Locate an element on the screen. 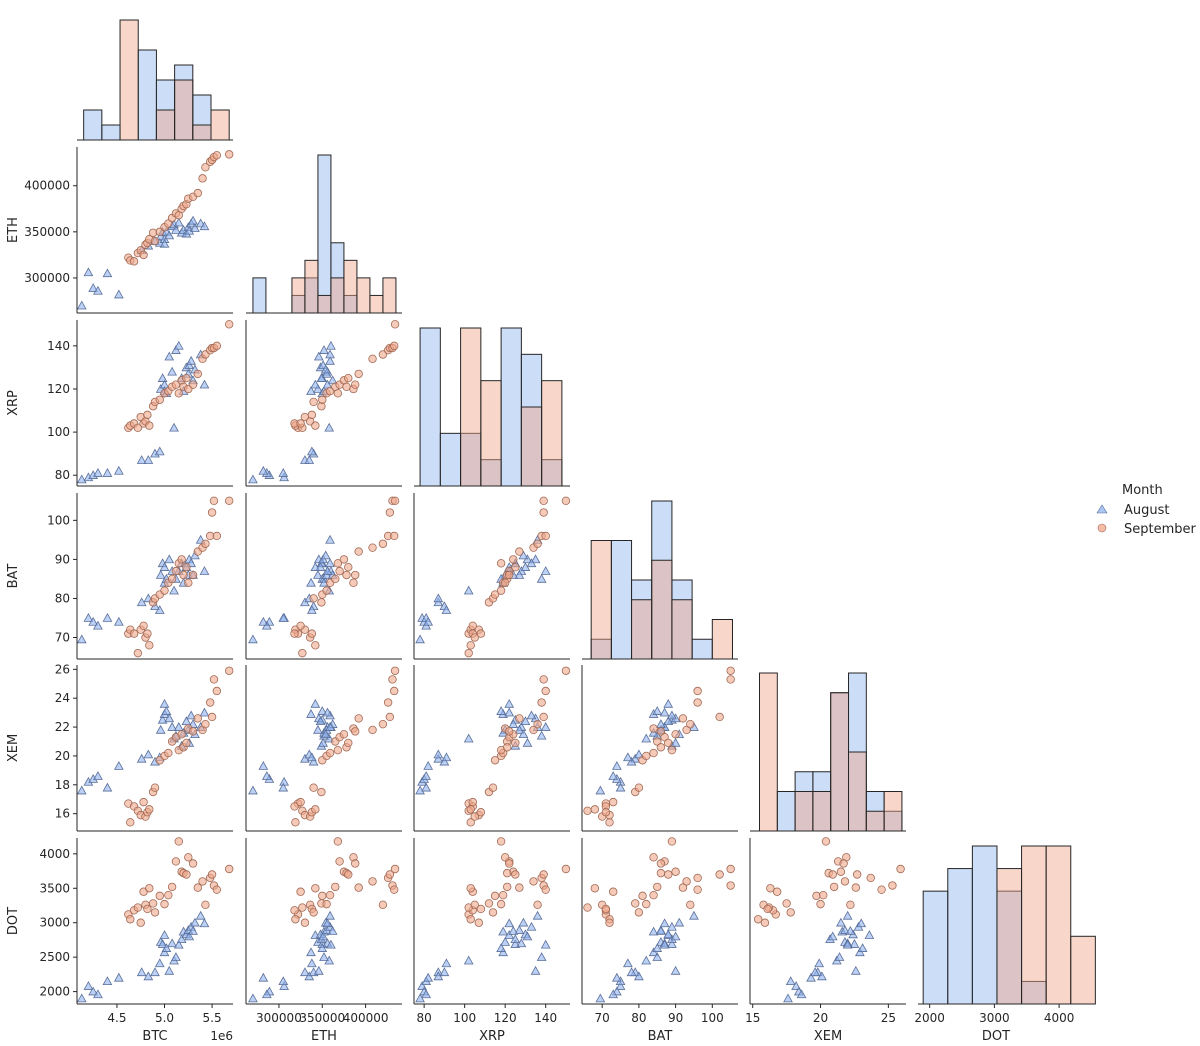 The image size is (1200, 1046). y-tick-label: 3000 is located at coordinates (54, 923).